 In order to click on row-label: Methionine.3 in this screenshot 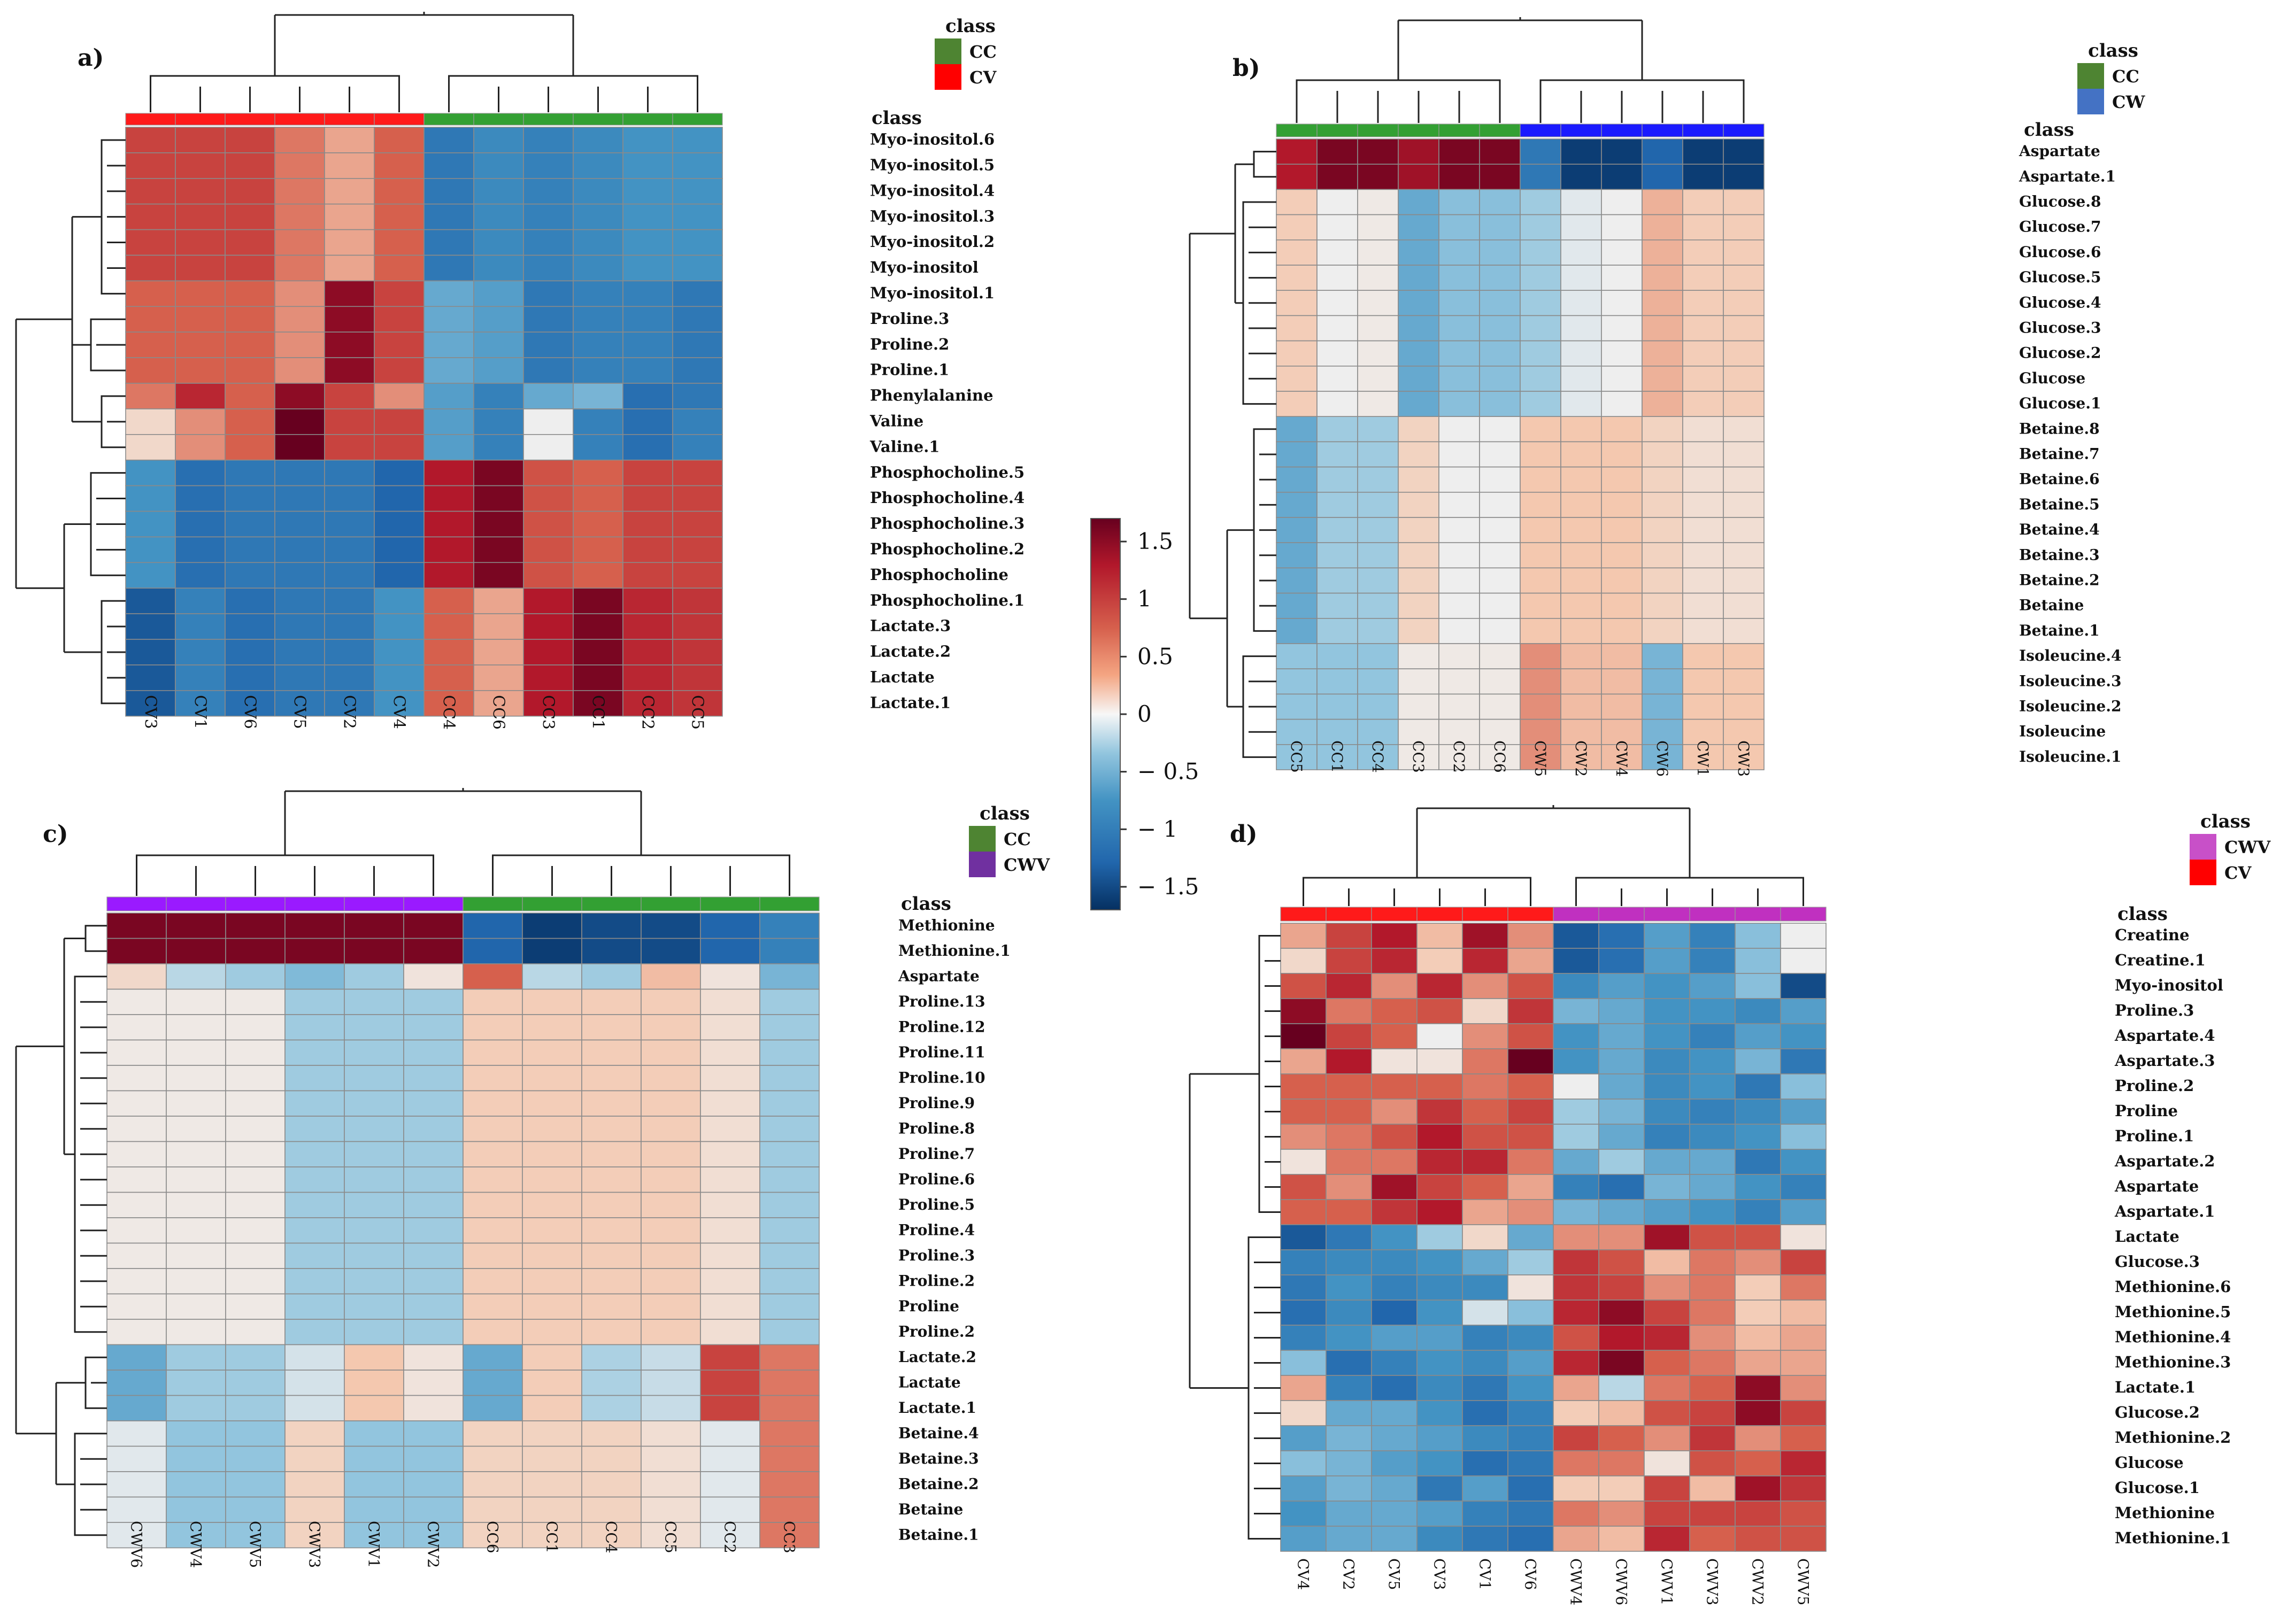, I will do `click(2173, 1362)`.